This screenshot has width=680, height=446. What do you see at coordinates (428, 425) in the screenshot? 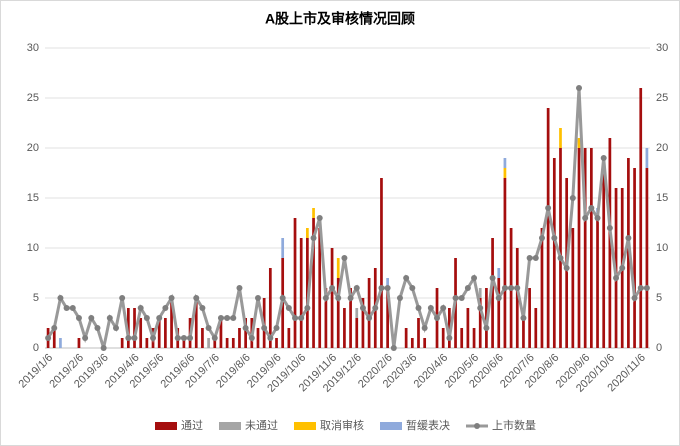
I see `legend-label: 暂缓表决` at bounding box center [428, 425].